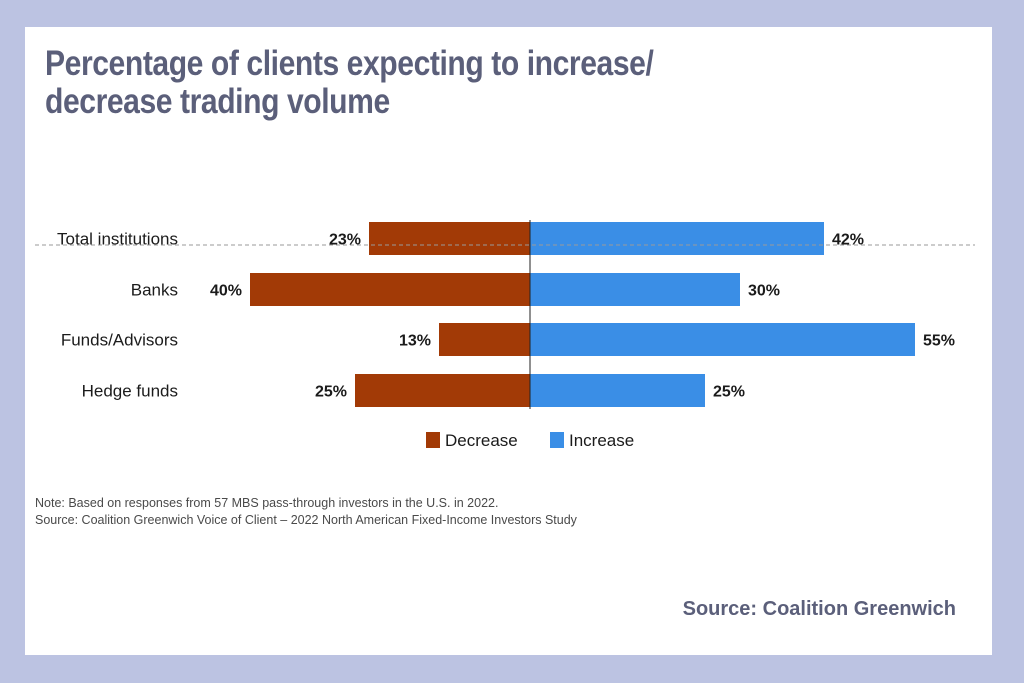  Describe the element at coordinates (345, 240) in the screenshot. I see `decrease-value-total-institutions: 23%` at that location.